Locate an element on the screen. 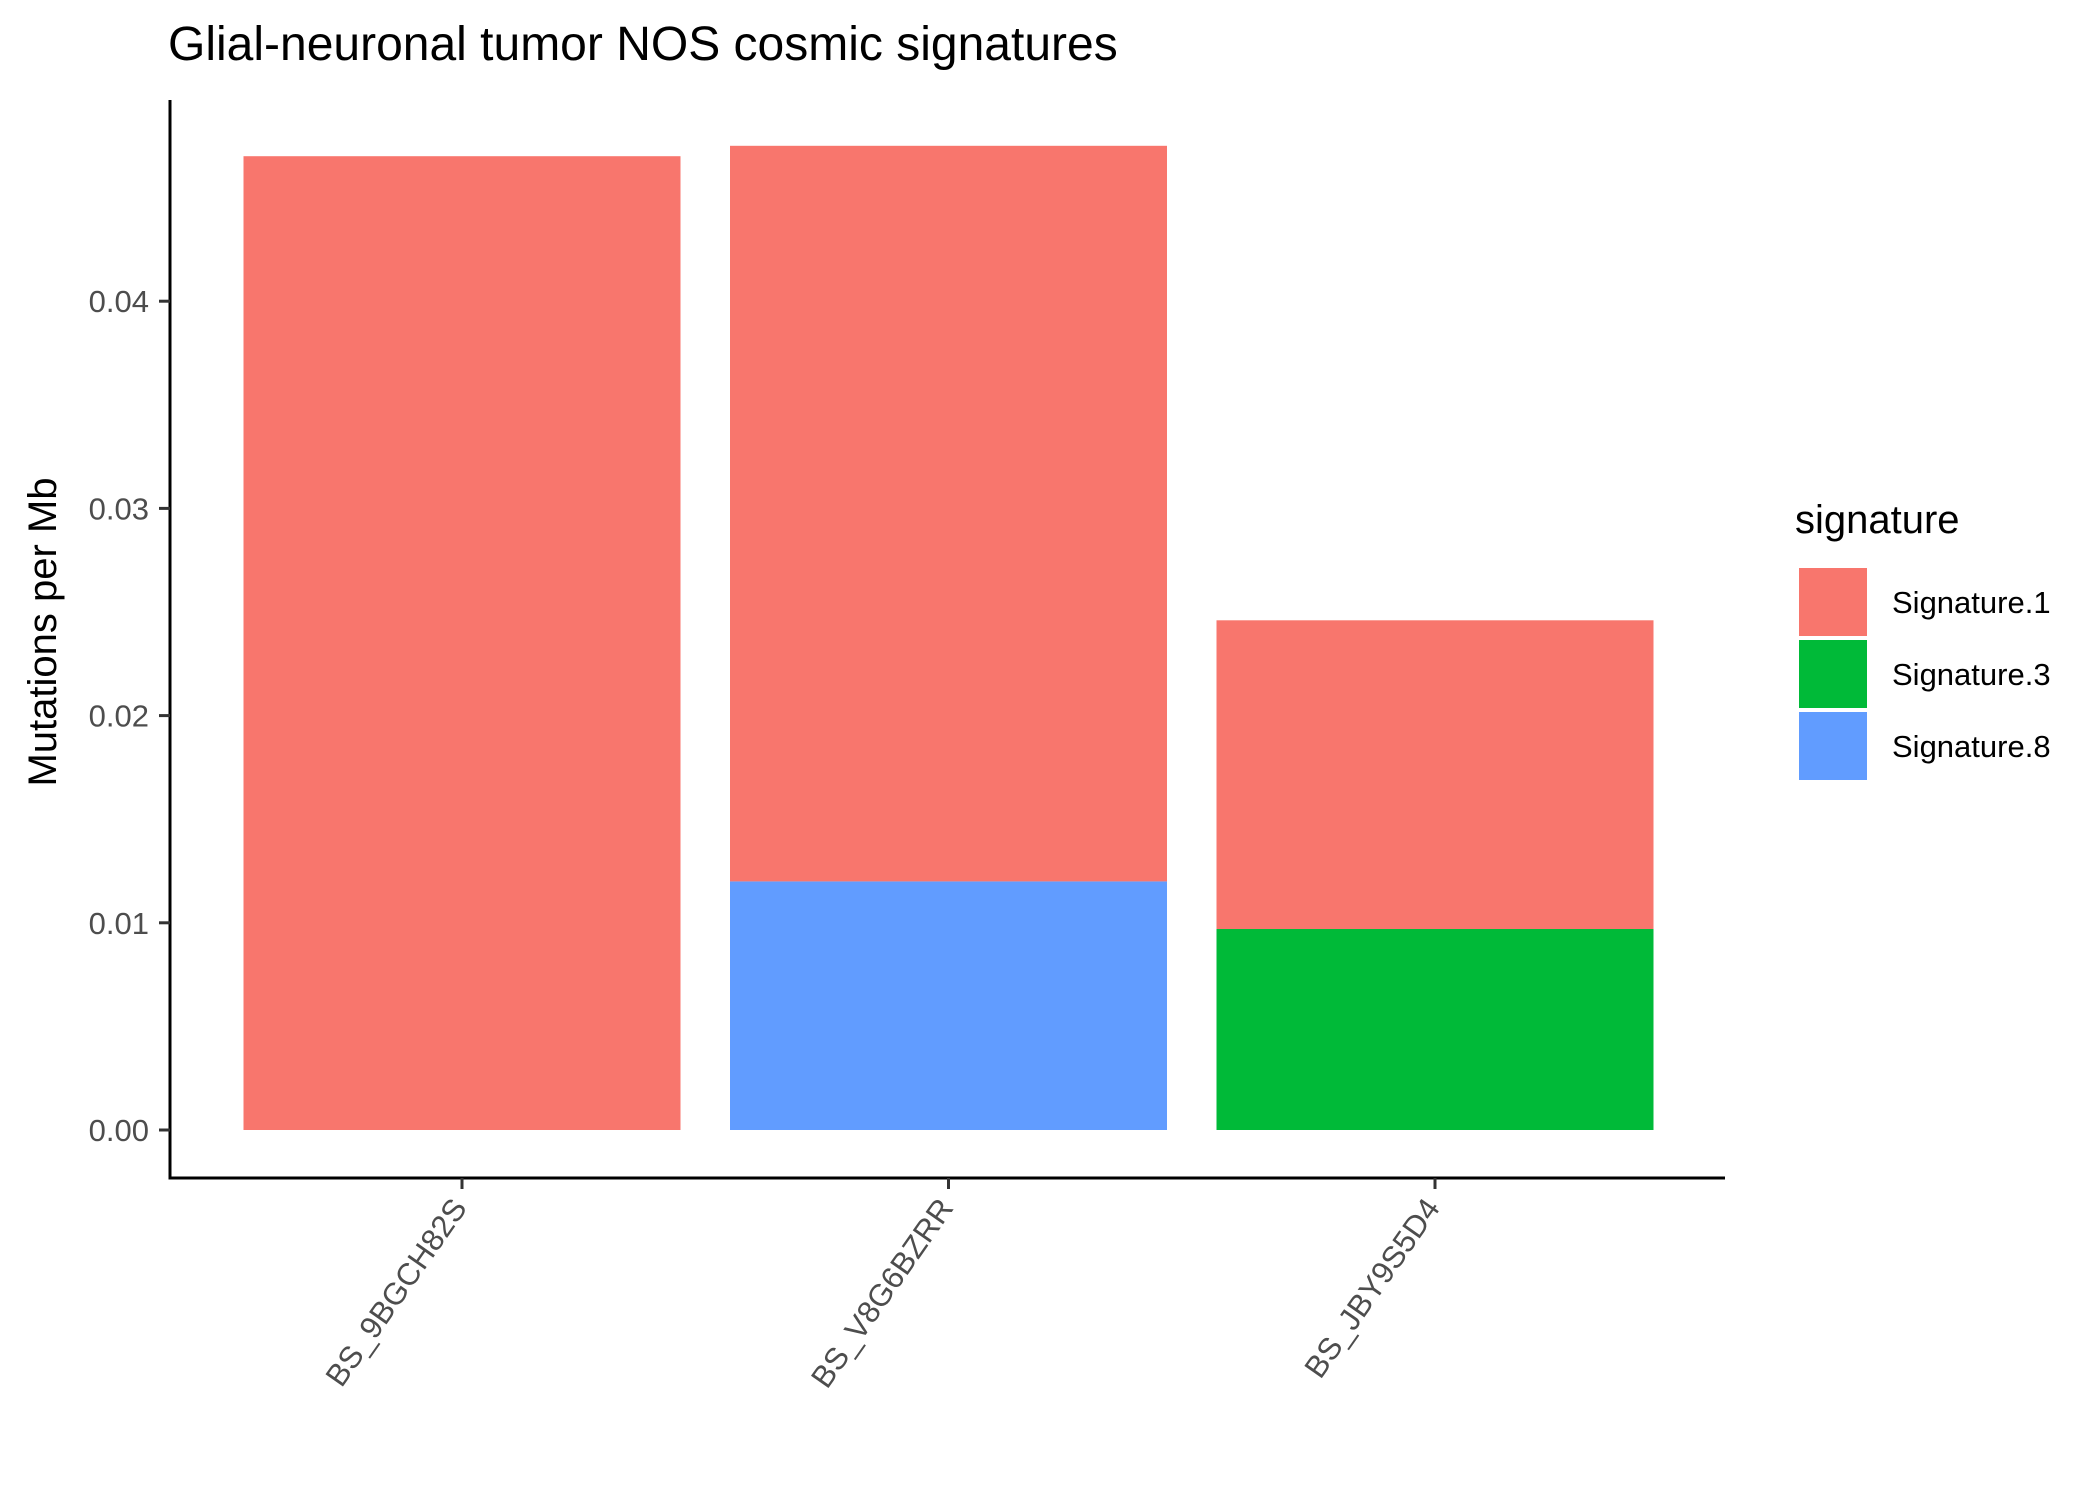 The width and height of the screenshot is (2100, 1499). legend-label-Signature.1: Signature.1 is located at coordinates (1971, 602).